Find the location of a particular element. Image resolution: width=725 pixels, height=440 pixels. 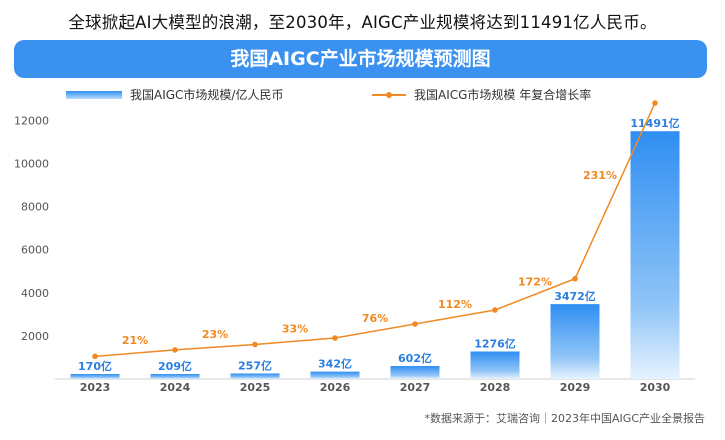

bar-2025 is located at coordinates (255, 376).